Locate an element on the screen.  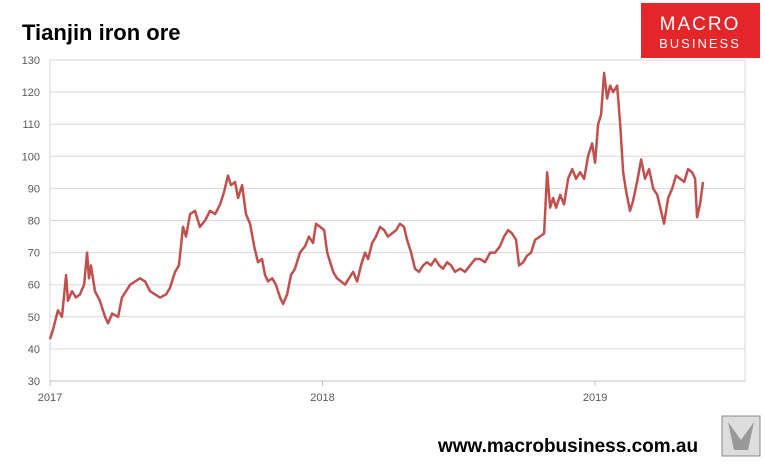
x-tick-label: 2018 is located at coordinates (322, 398).